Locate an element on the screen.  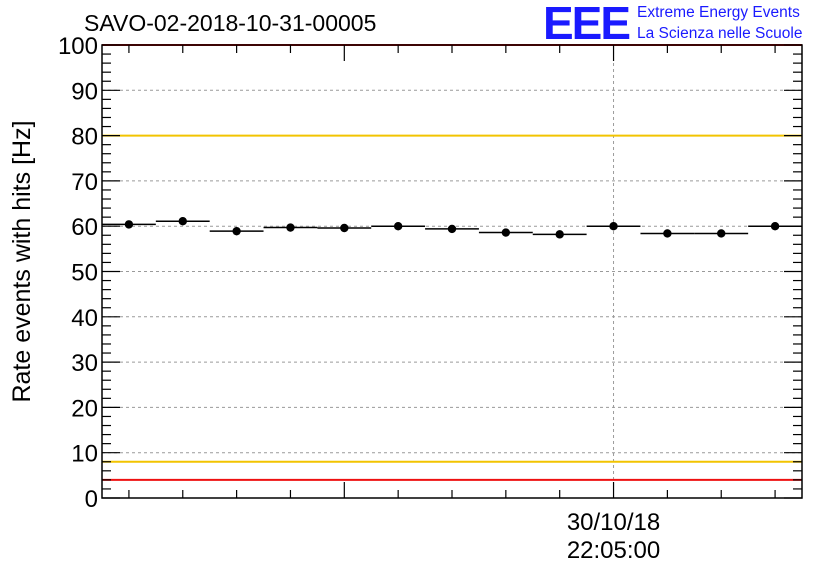
y-tick-label: 30 is located at coordinates (84, 363).